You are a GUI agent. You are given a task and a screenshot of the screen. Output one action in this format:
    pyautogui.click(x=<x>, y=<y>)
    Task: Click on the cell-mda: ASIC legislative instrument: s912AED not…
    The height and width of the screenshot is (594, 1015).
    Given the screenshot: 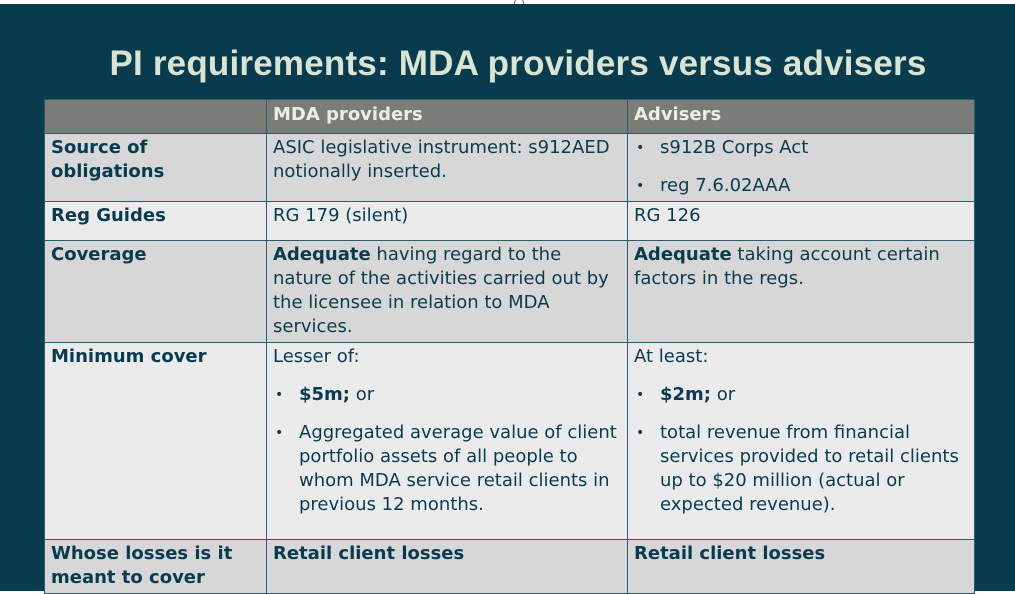 What is the action you would take?
    pyautogui.click(x=447, y=167)
    